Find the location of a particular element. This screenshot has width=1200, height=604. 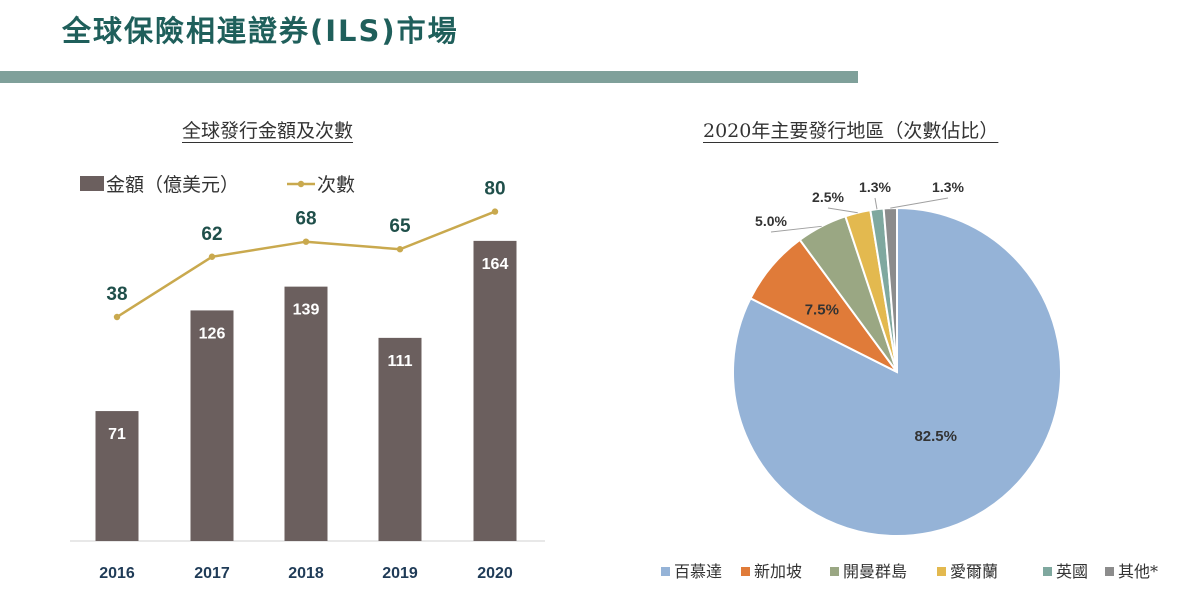

pie-value-label: 7.5% is located at coordinates (822, 310).